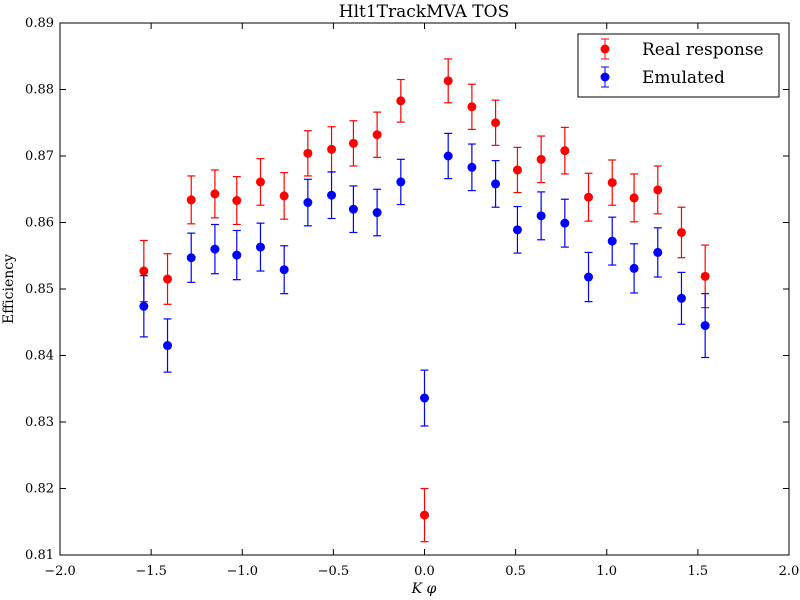  I want to click on y-tick-label: 0.83, so click(39, 422).